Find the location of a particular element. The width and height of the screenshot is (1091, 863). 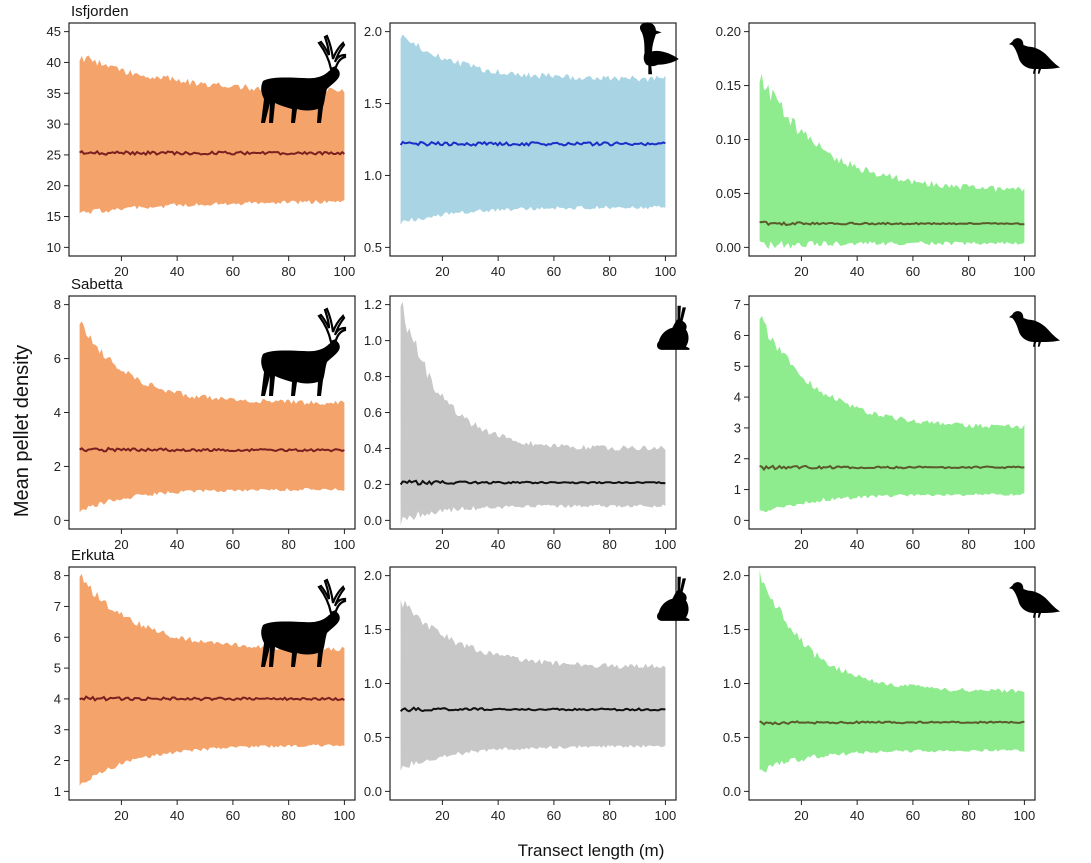

chart-panel: 0 1 2 3 4 5 6 7 20 40 60 80 100 is located at coordinates (897, 423).